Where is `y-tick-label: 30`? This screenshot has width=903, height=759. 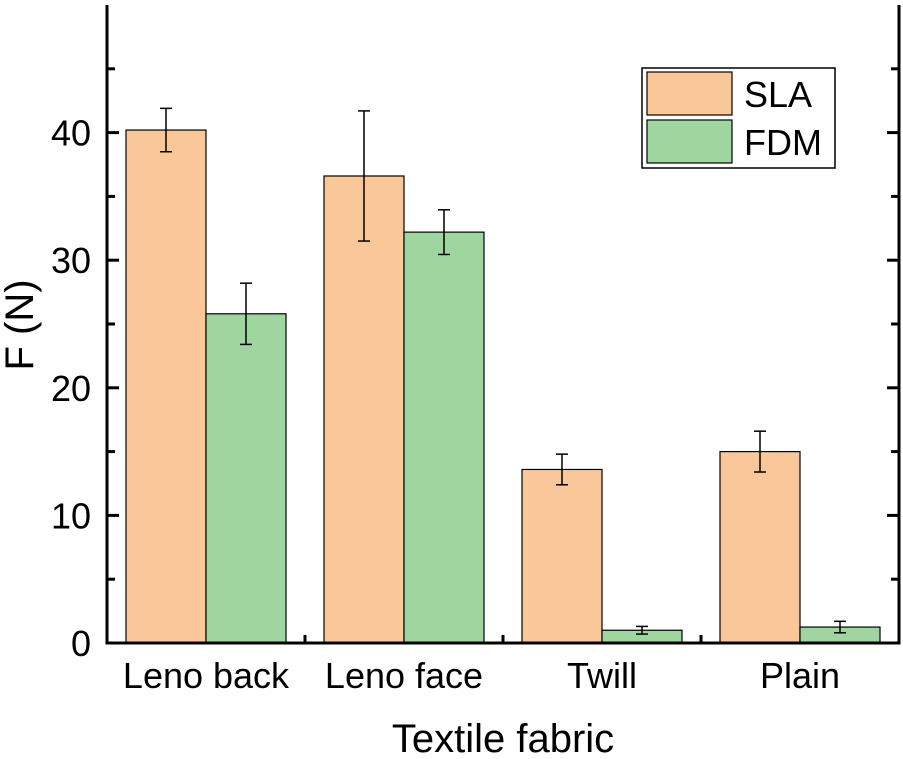
y-tick-label: 30 is located at coordinates (71, 260).